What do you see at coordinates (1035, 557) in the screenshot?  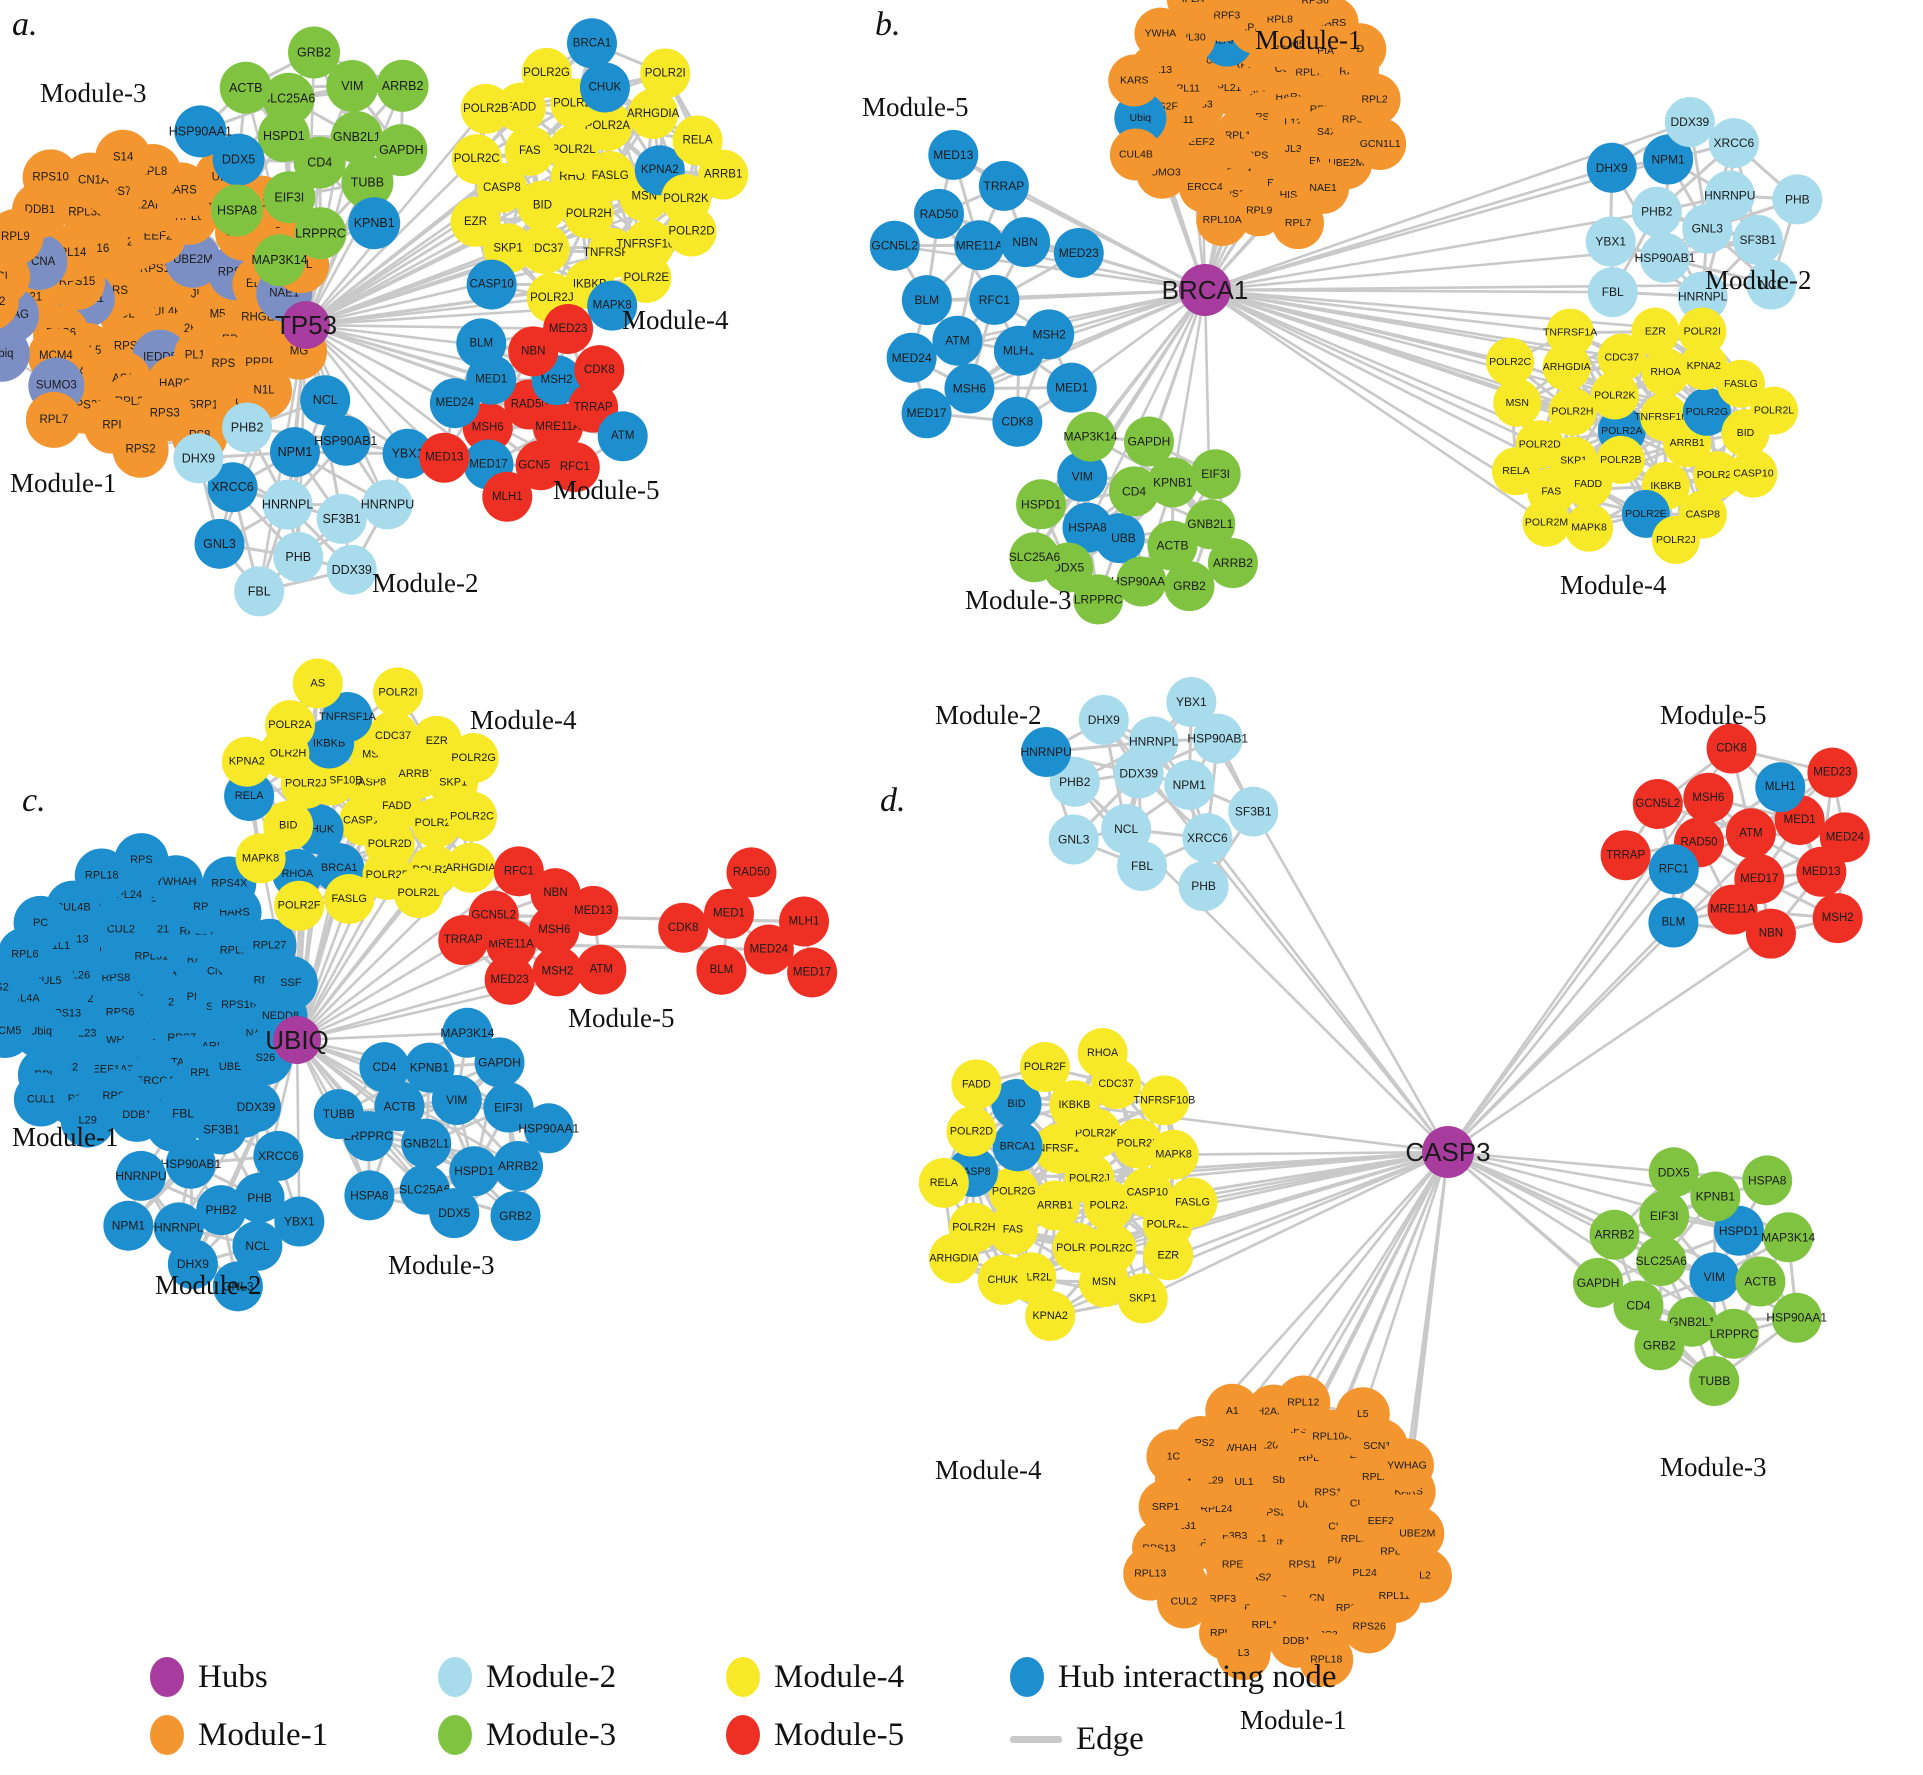 I see `node-label: SLC25A6` at bounding box center [1035, 557].